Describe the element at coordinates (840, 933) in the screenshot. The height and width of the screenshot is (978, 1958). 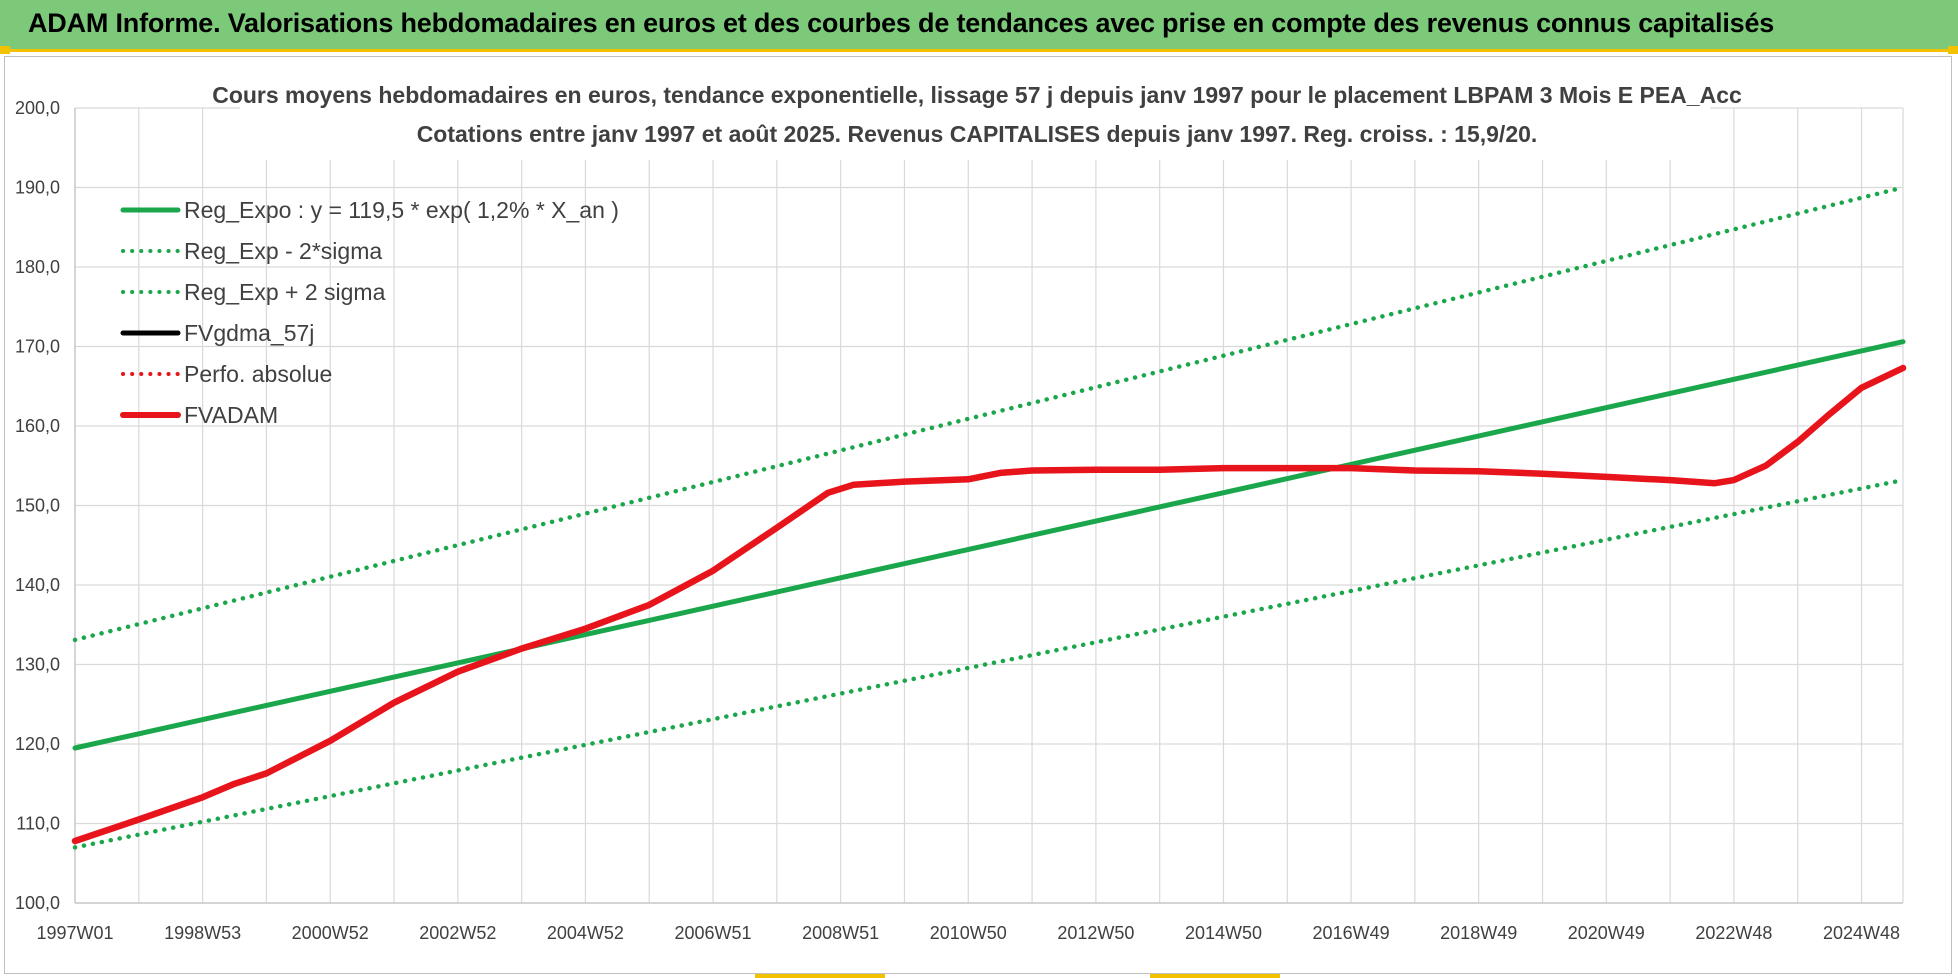
I see `x-tick-label: 2008W51` at that location.